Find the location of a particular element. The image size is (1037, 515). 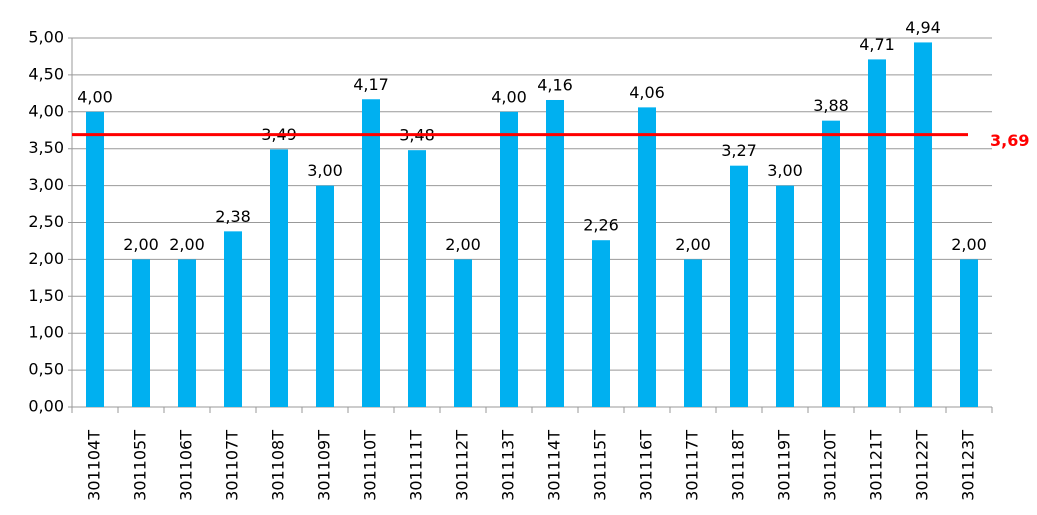

x-tick-label: 301113T is located at coordinates (508, 465).